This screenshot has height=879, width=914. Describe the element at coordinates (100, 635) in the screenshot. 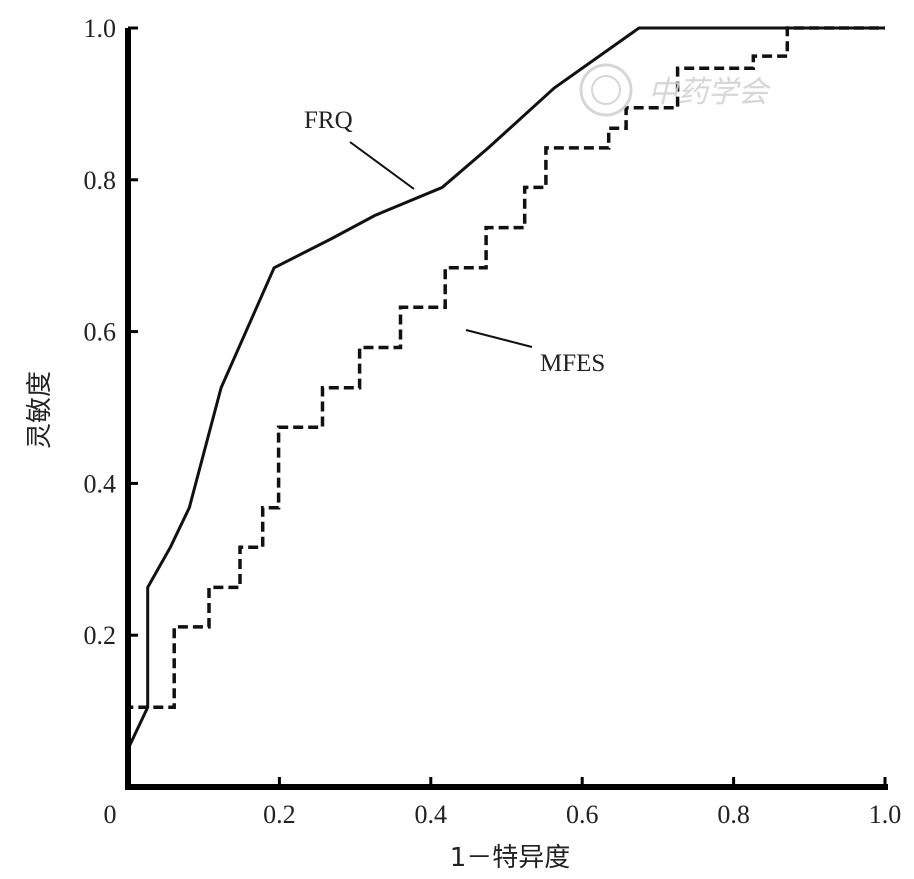

I see `y-tick-label: 0.2` at that location.